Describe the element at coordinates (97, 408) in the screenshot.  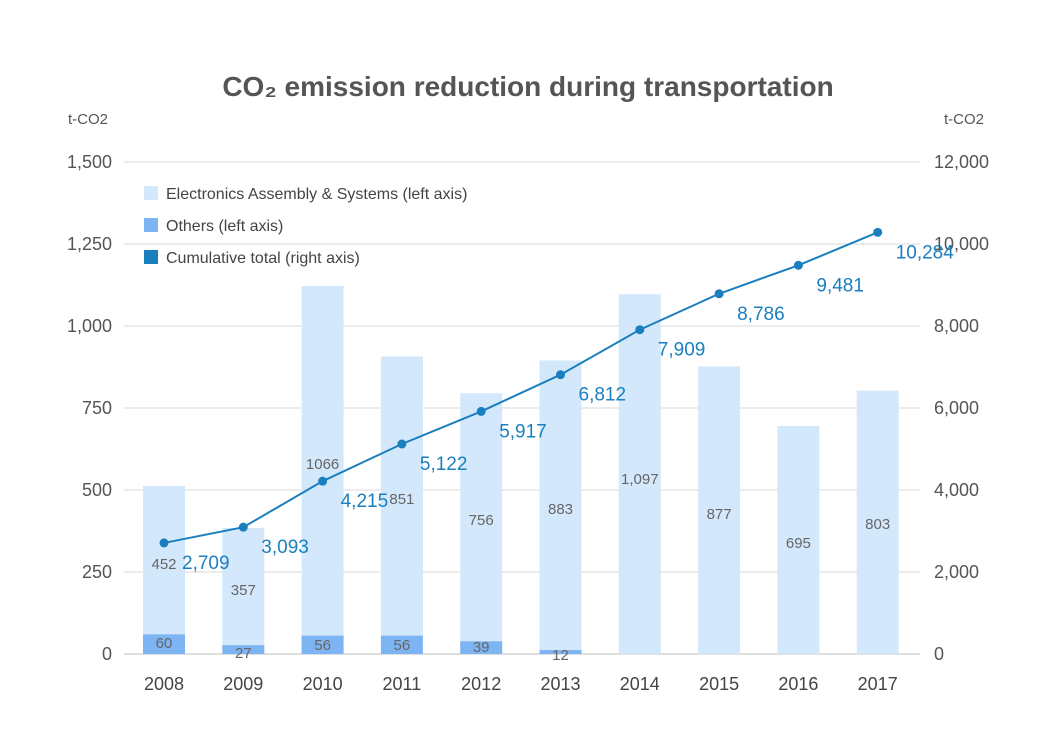
I see `left-tick-label: 750` at that location.